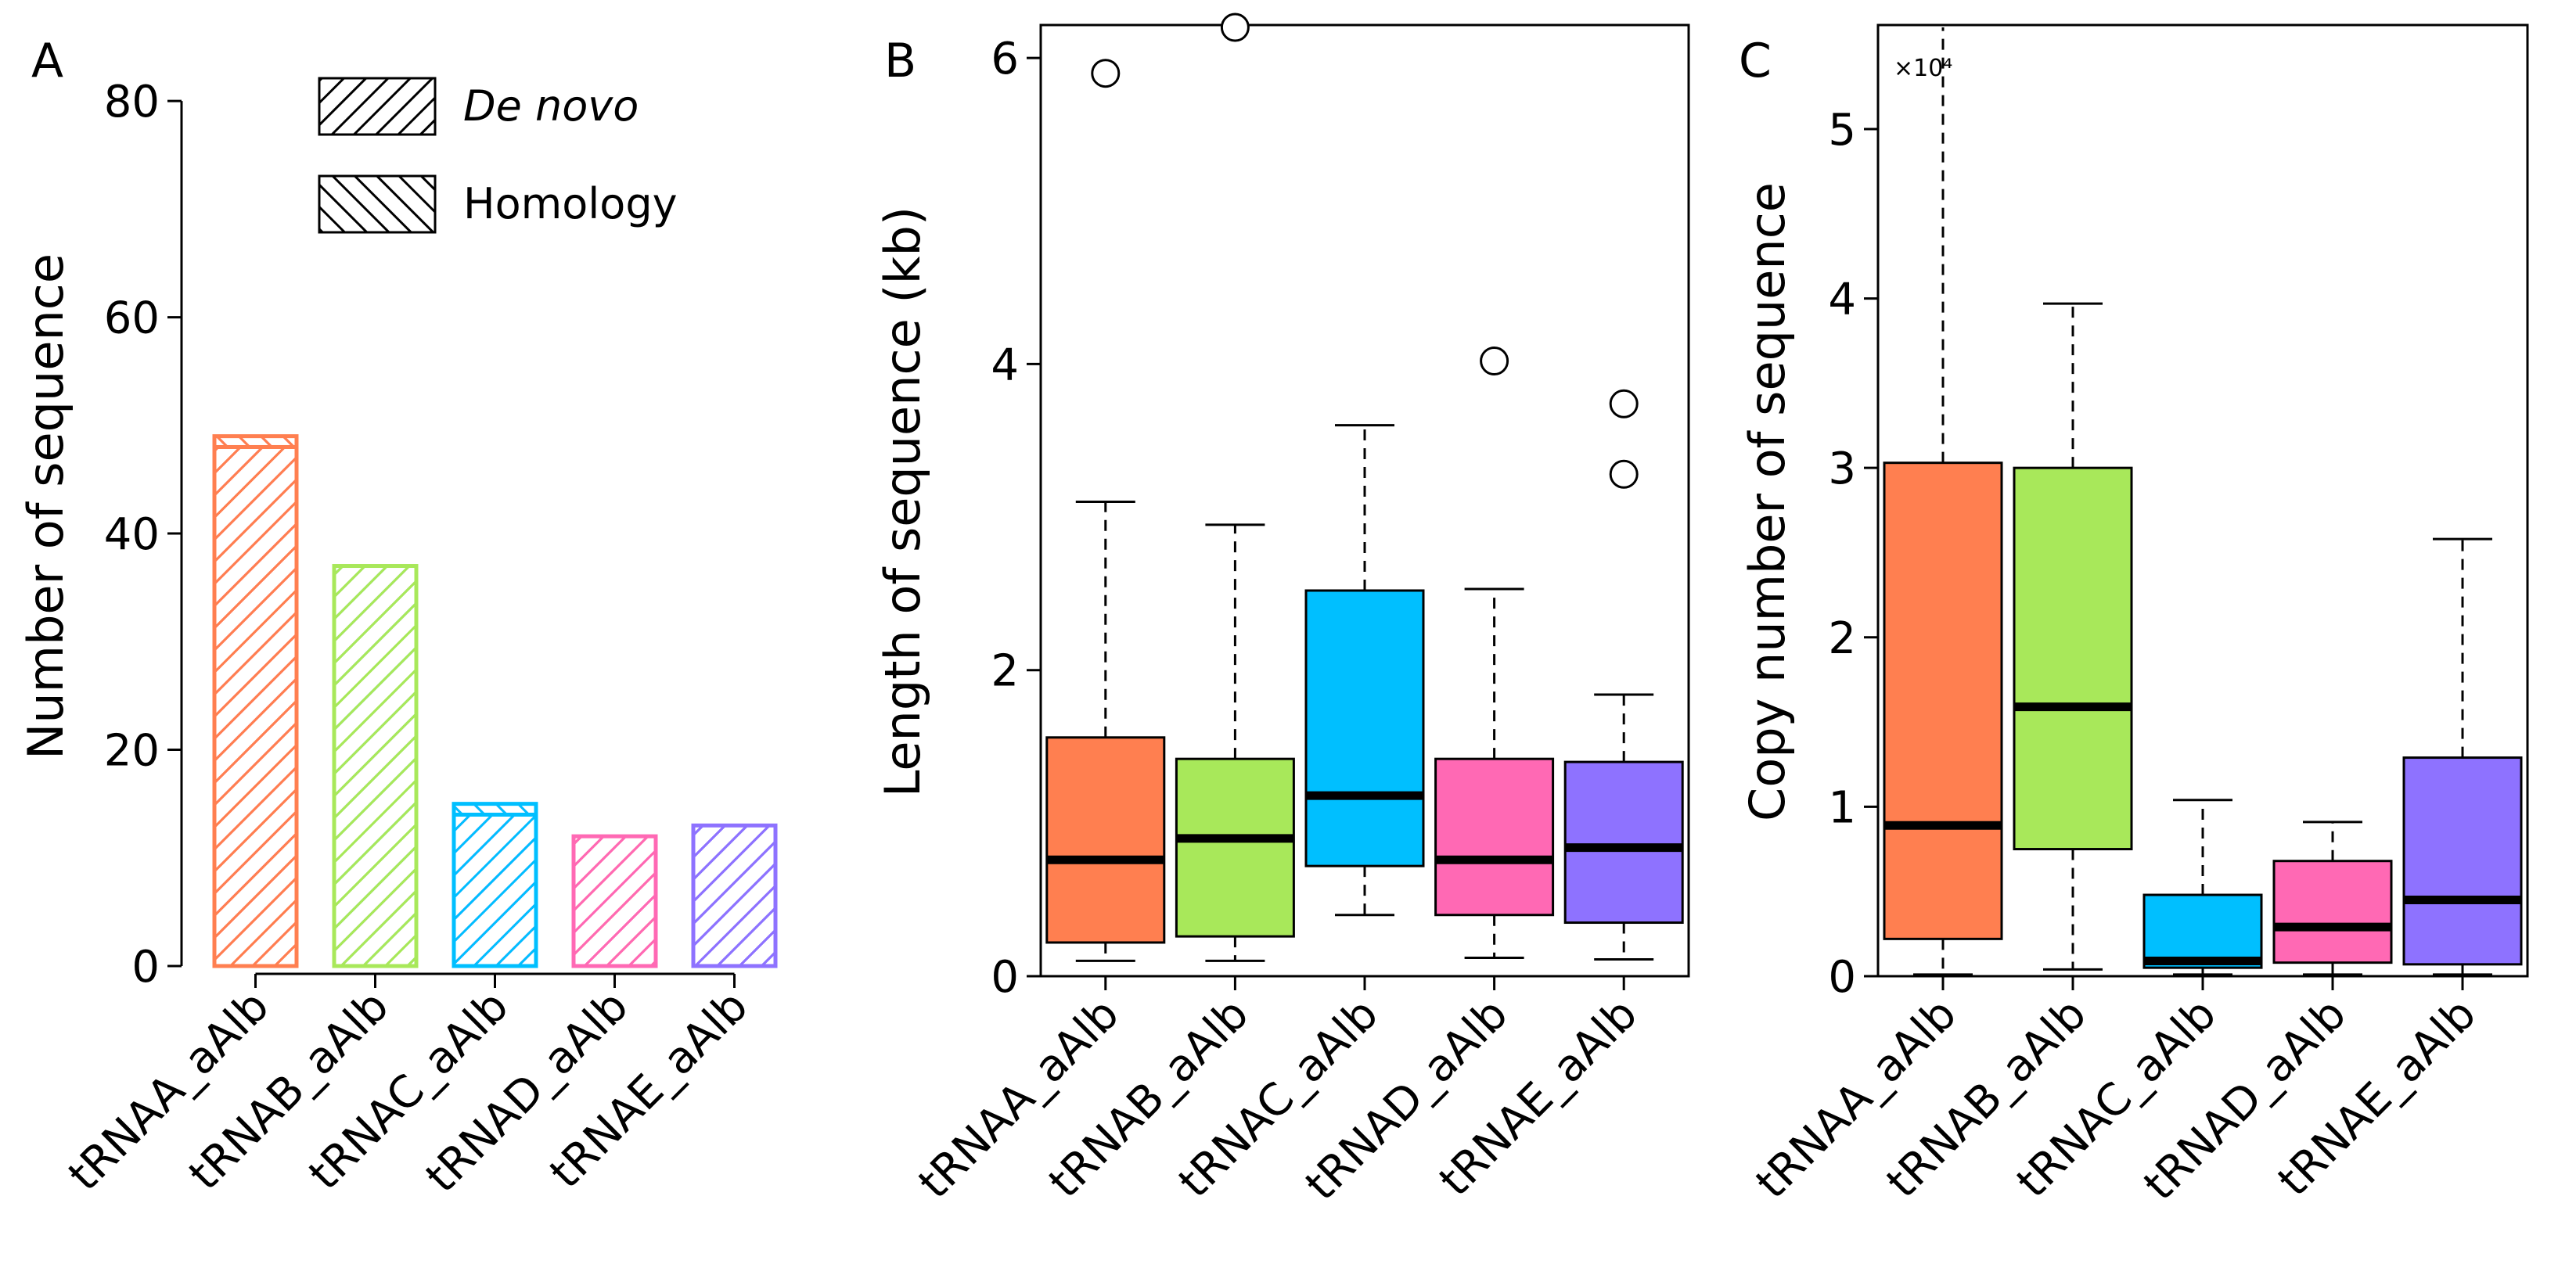  What do you see at coordinates (902, 502) in the screenshot?
I see `panel-b-y-axis-title: Length of sequence (kb)` at bounding box center [902, 502].